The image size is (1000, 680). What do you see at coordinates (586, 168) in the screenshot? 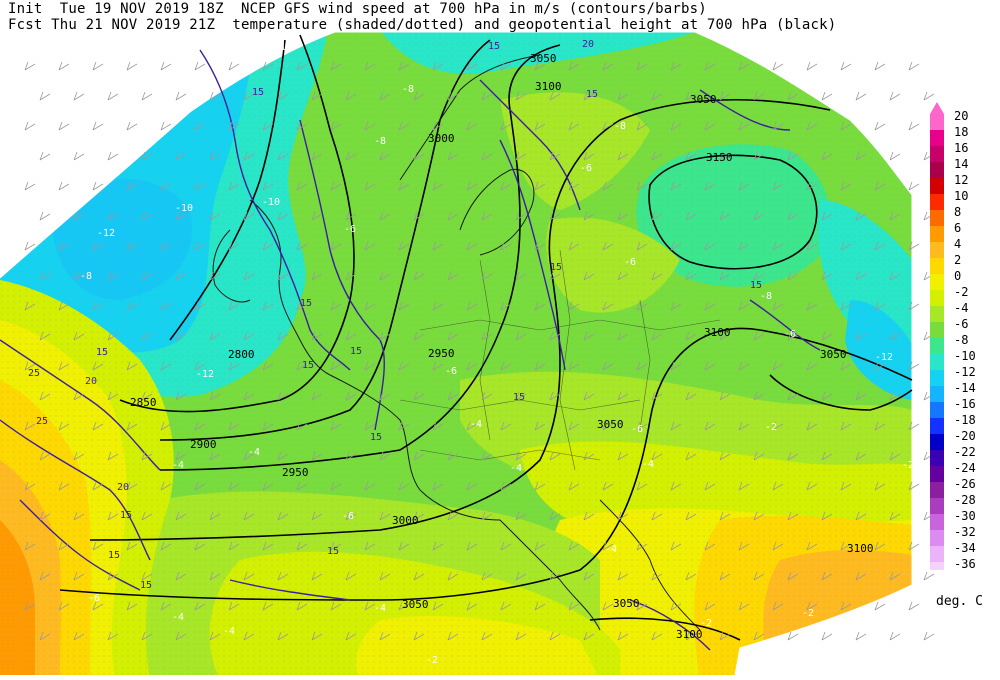
I see `temp-label: -6` at bounding box center [586, 168].